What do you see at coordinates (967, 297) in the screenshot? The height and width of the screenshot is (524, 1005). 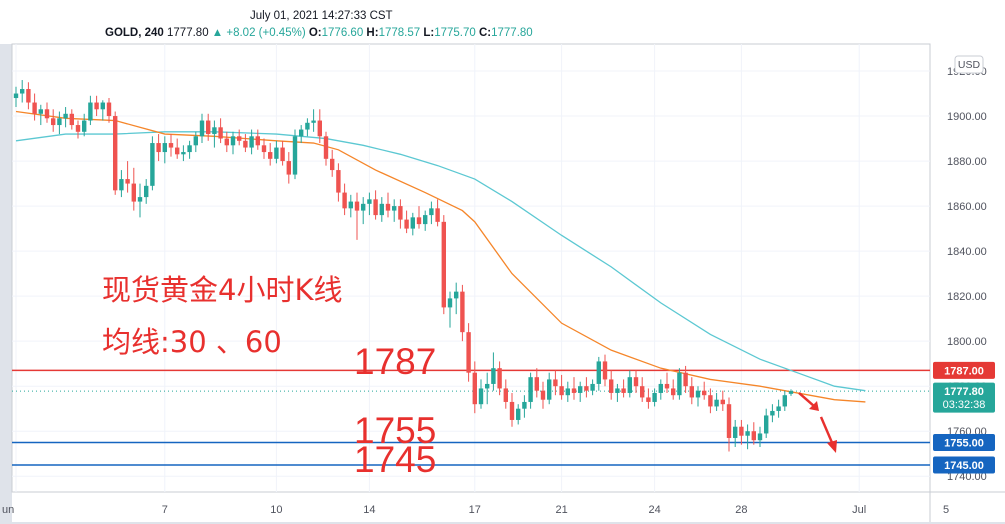 I see `y-tick-label: 1820.00` at bounding box center [967, 297].